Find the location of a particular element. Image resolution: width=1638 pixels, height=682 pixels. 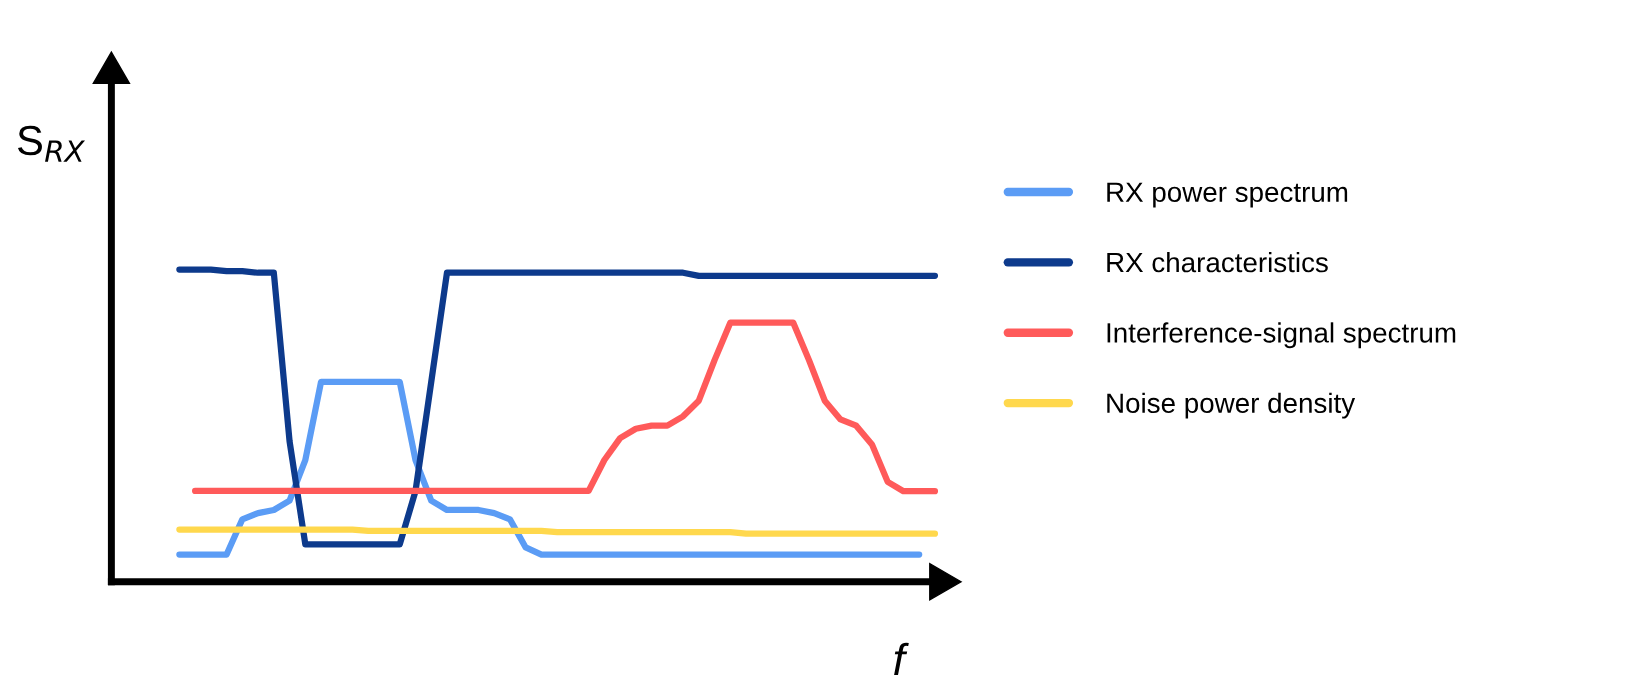

x-axis-title: f is located at coordinates (901, 659).